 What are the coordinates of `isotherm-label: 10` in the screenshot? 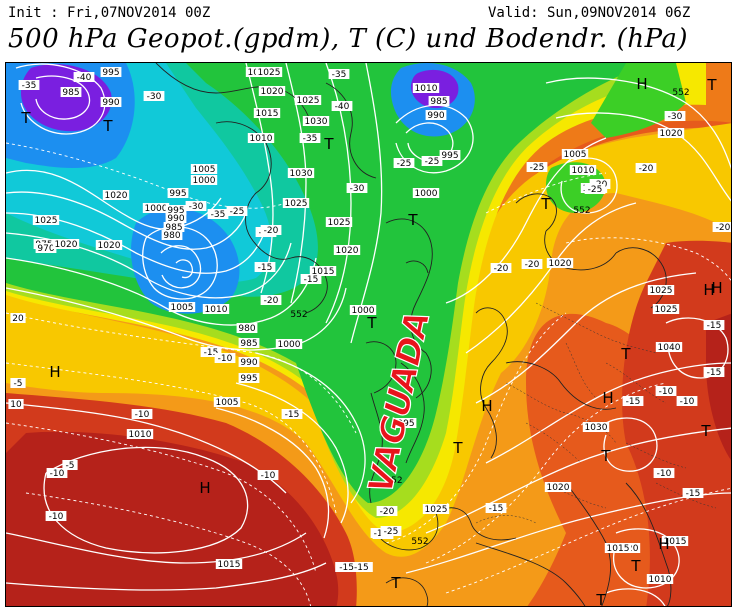 It's located at (16, 404).